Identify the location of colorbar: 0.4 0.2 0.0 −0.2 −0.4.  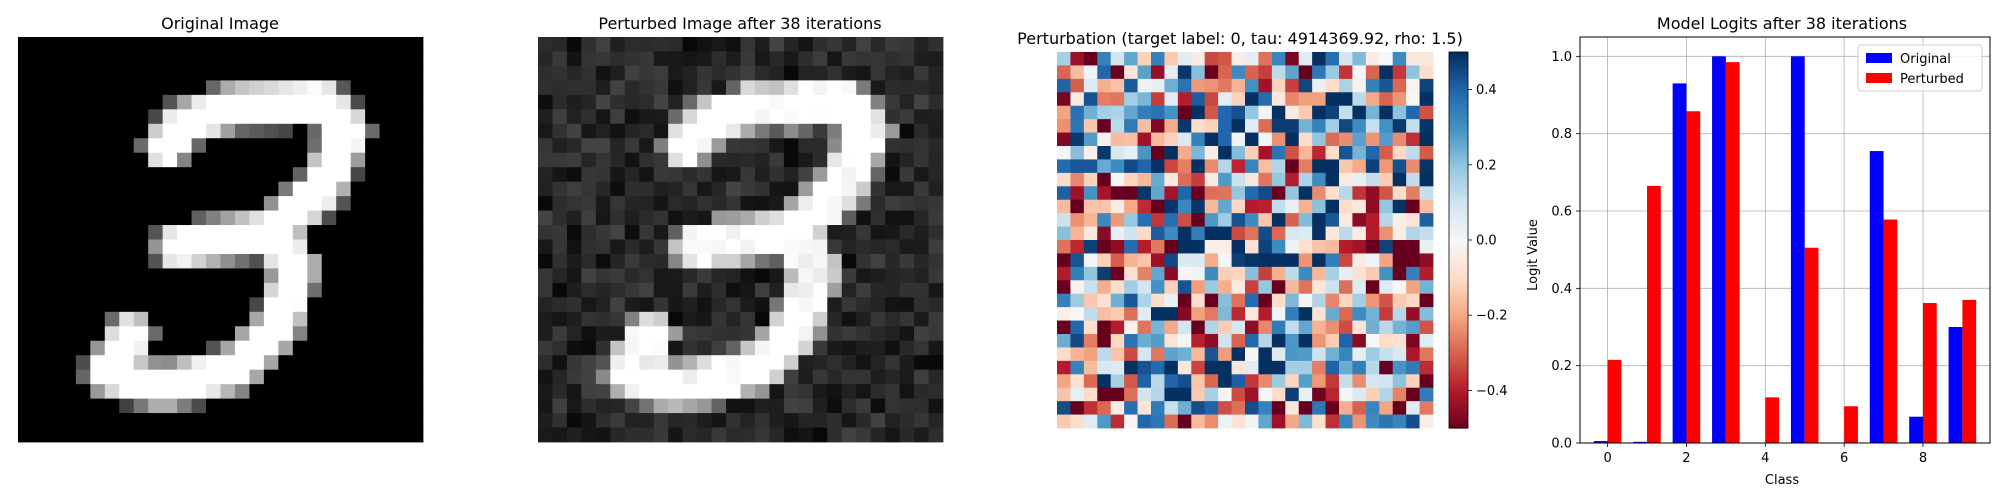
(1478, 240).